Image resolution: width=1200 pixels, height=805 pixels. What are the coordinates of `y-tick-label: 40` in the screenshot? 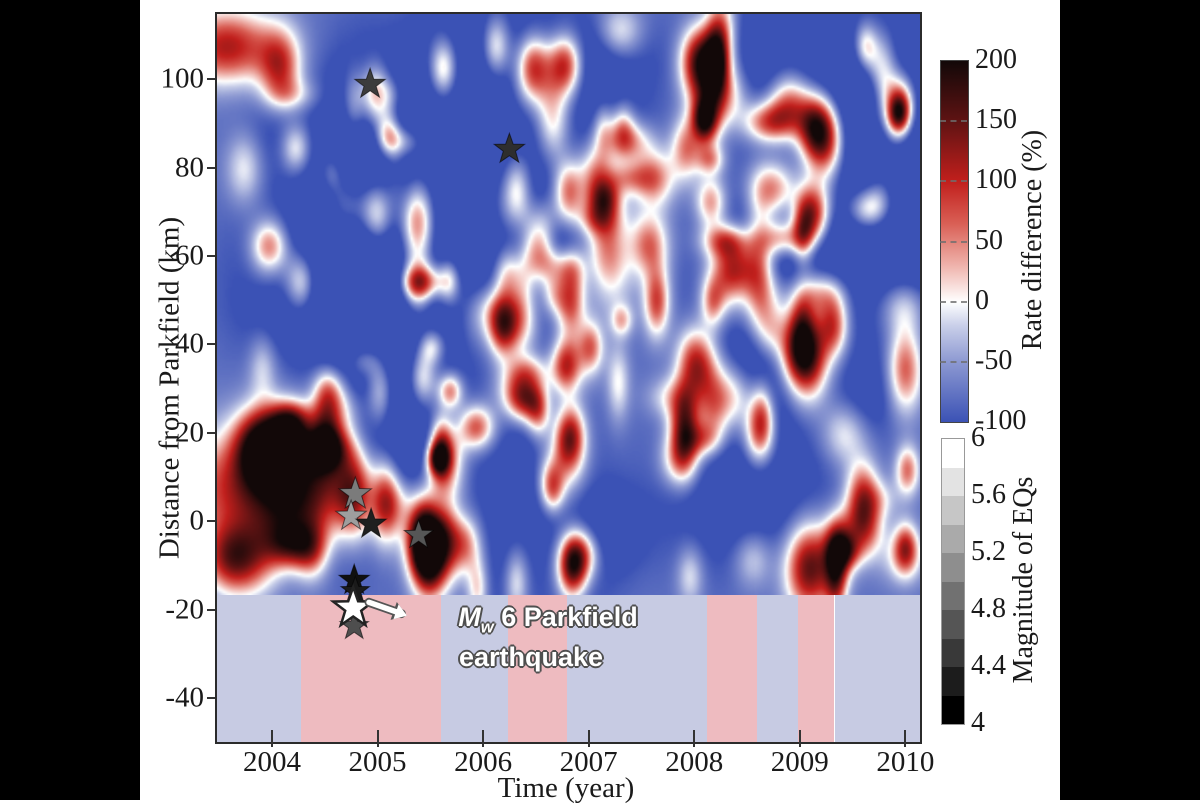 It's located at (189, 343).